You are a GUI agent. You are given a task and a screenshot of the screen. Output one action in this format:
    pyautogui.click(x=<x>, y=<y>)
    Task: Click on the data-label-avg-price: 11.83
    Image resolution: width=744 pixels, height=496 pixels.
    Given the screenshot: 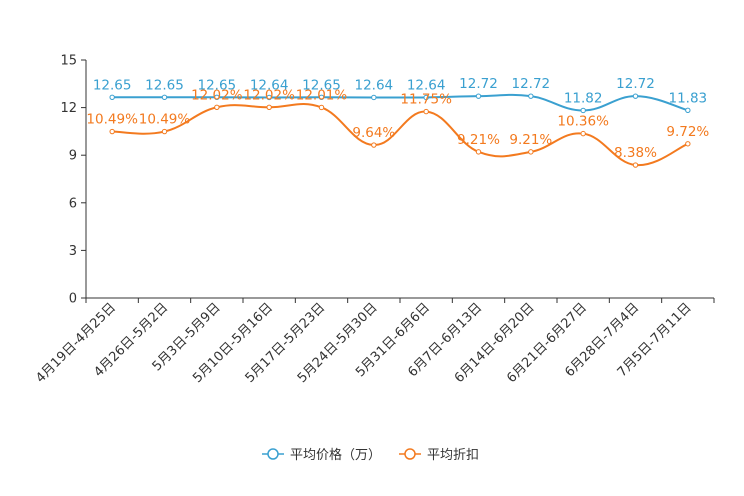 What is the action you would take?
    pyautogui.click(x=688, y=98)
    